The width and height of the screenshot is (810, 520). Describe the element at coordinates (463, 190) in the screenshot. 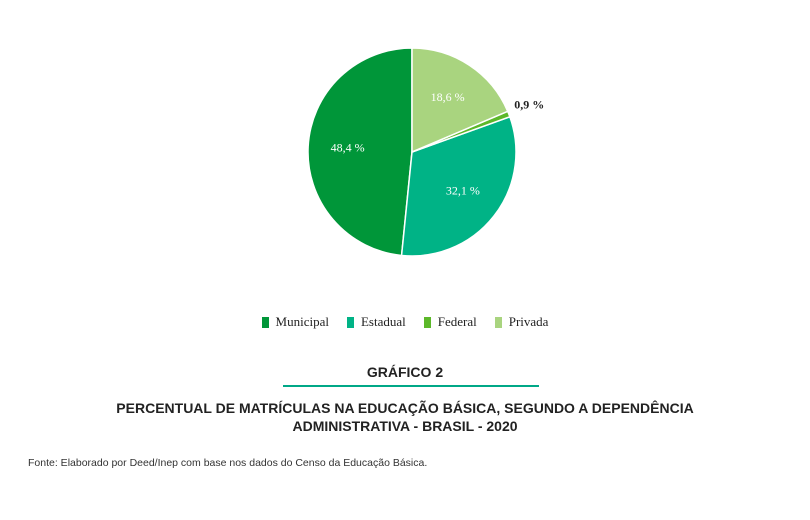

I see `data-label: 32,1 %` at that location.